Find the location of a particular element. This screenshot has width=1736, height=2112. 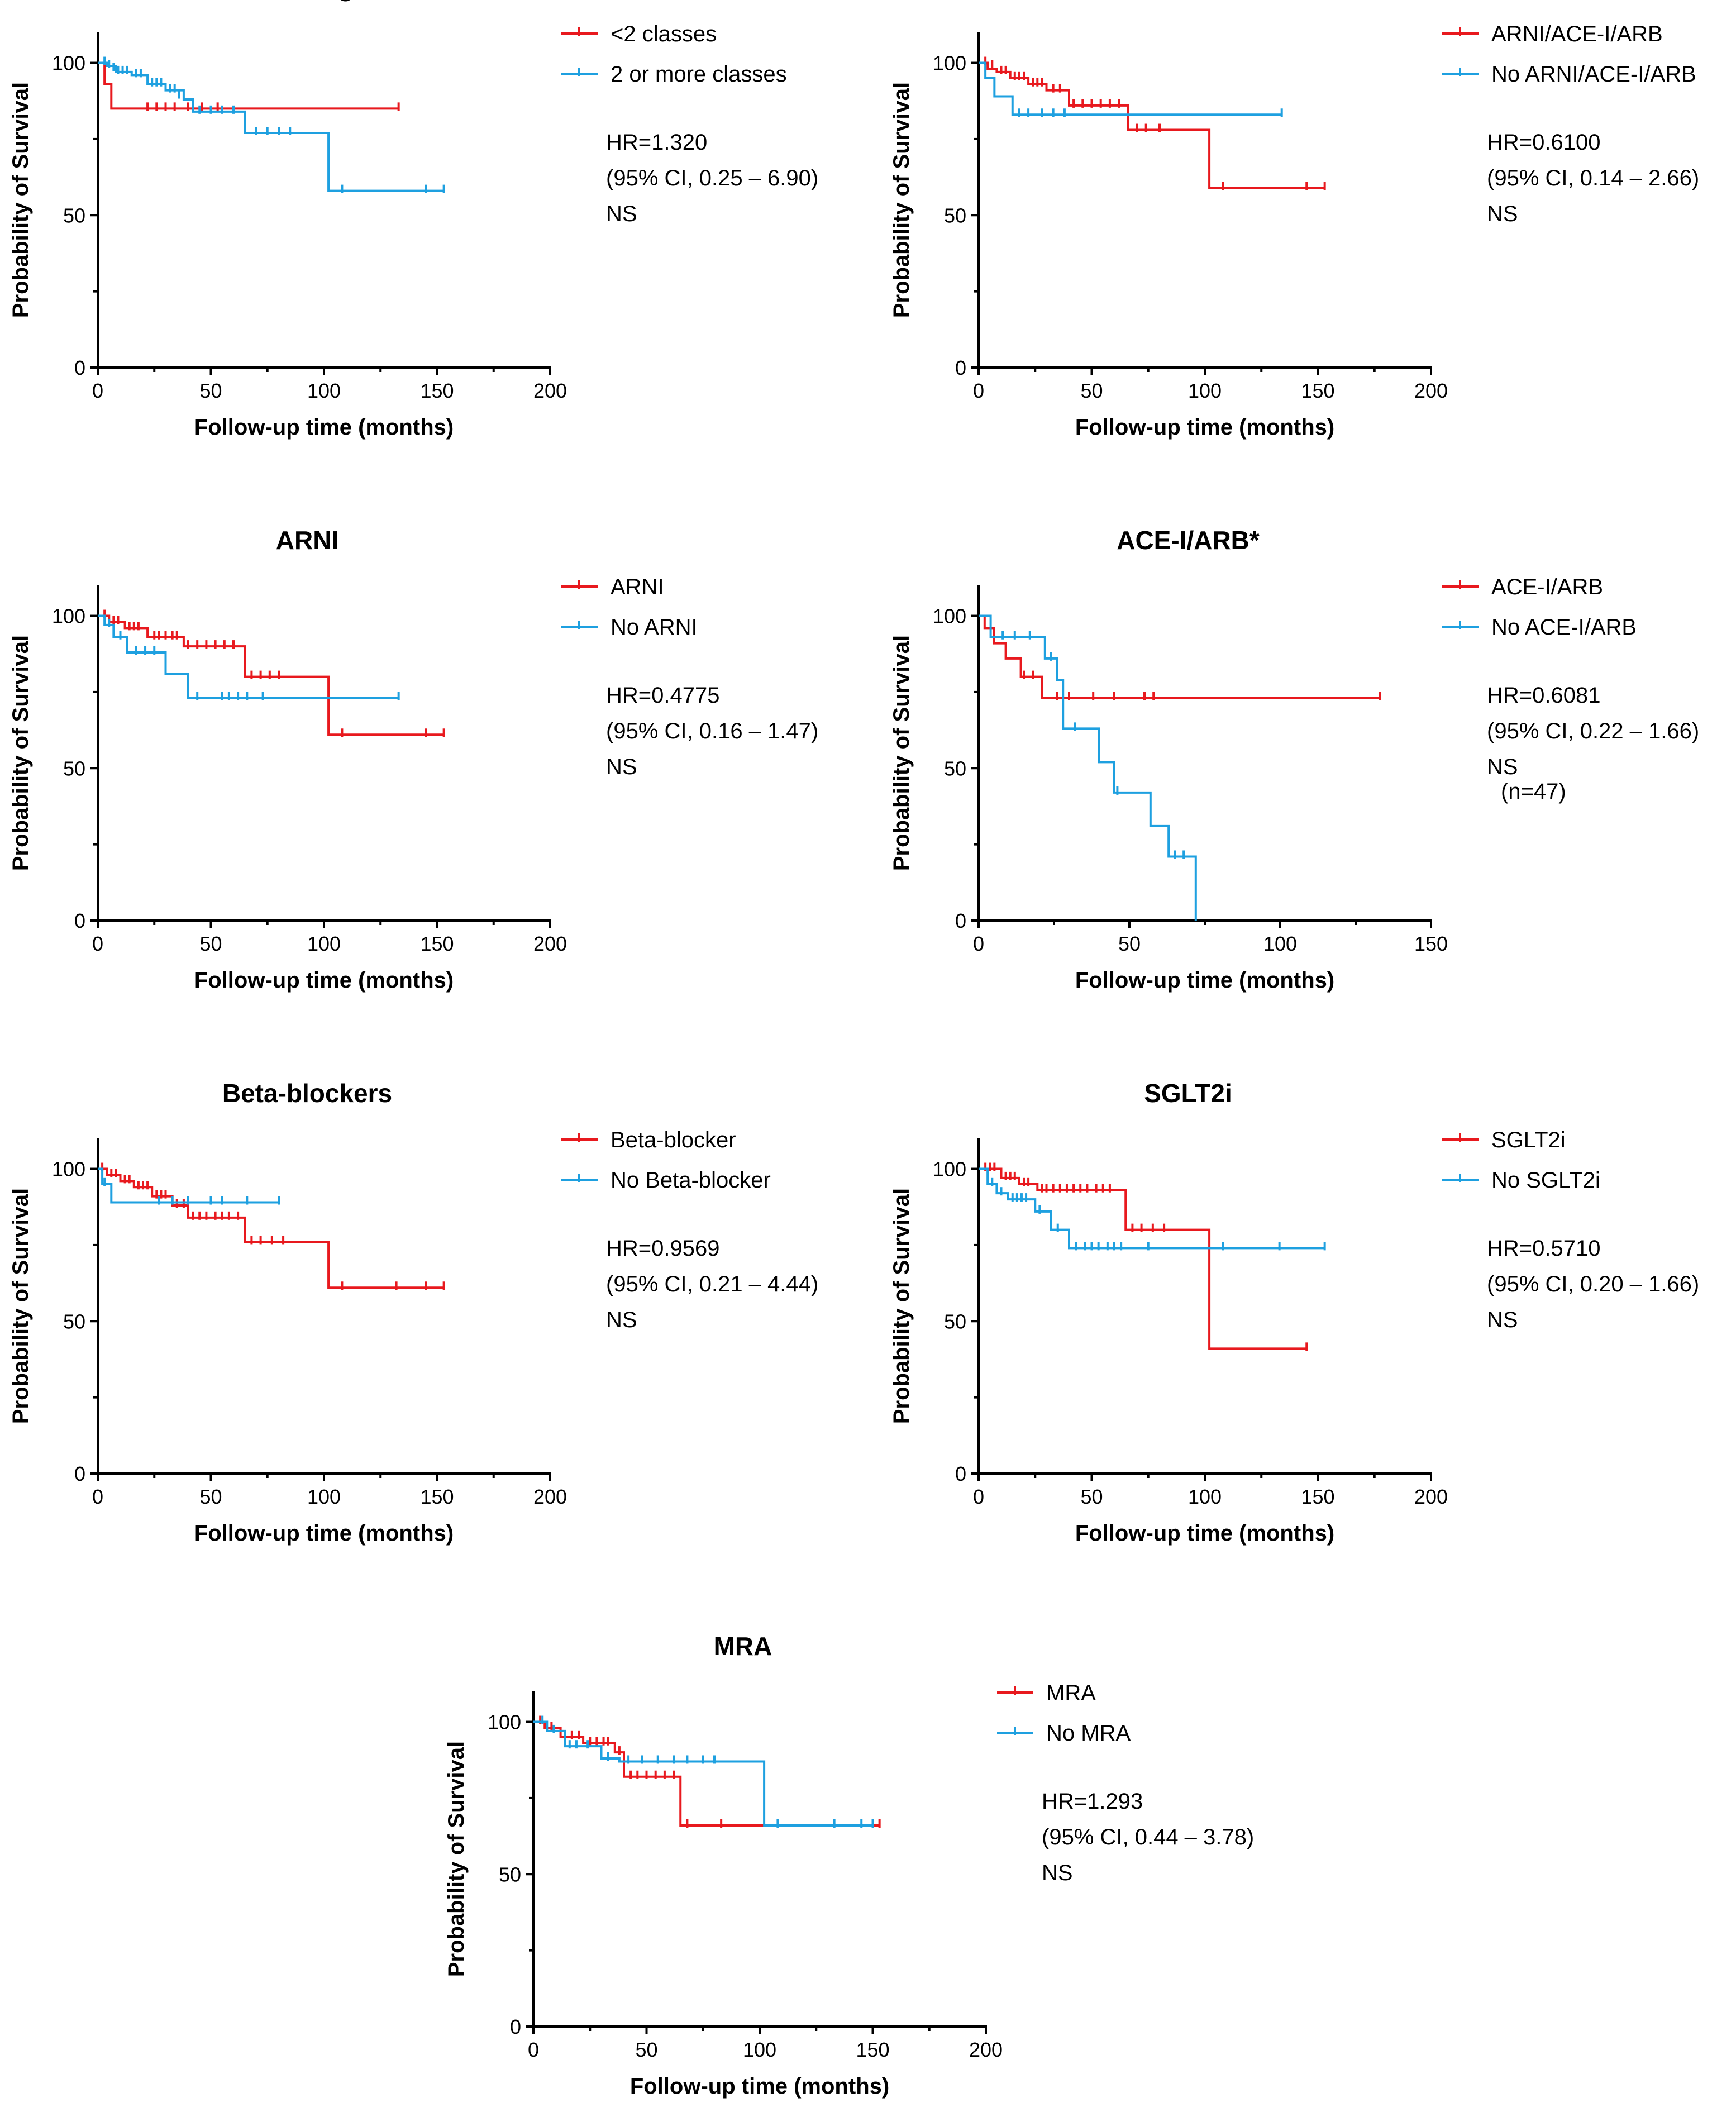

legend-item-no-sglt2i: No SGLT2i is located at coordinates (1521, 1180).